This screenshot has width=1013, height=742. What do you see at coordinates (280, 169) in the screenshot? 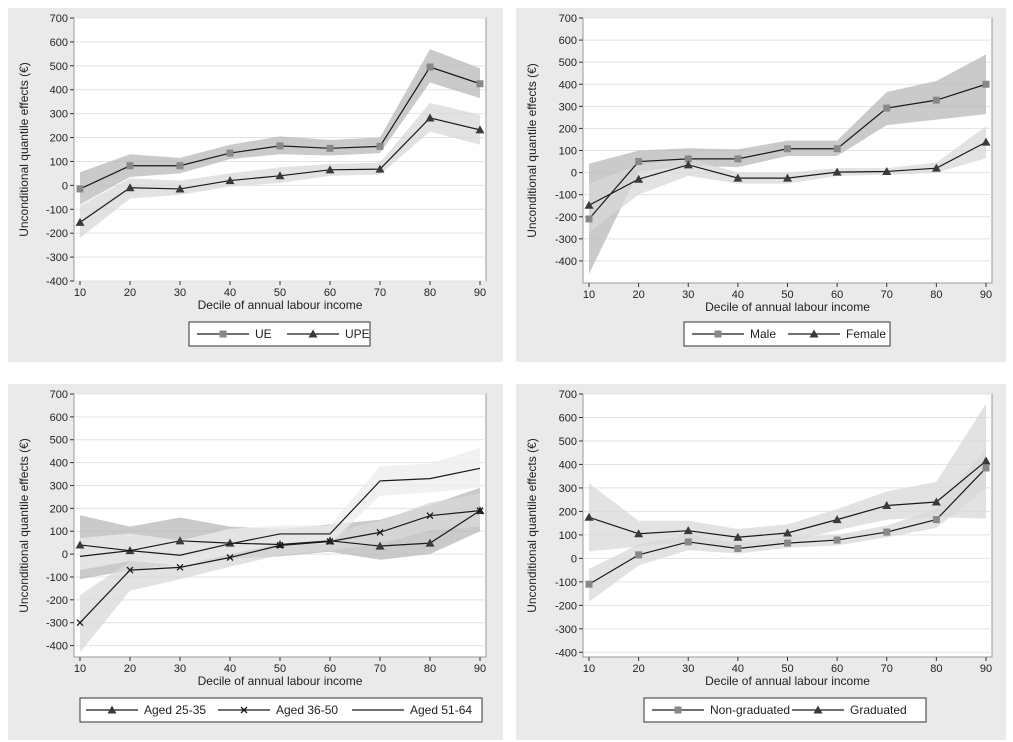
I see `series-upe` at bounding box center [280, 169].